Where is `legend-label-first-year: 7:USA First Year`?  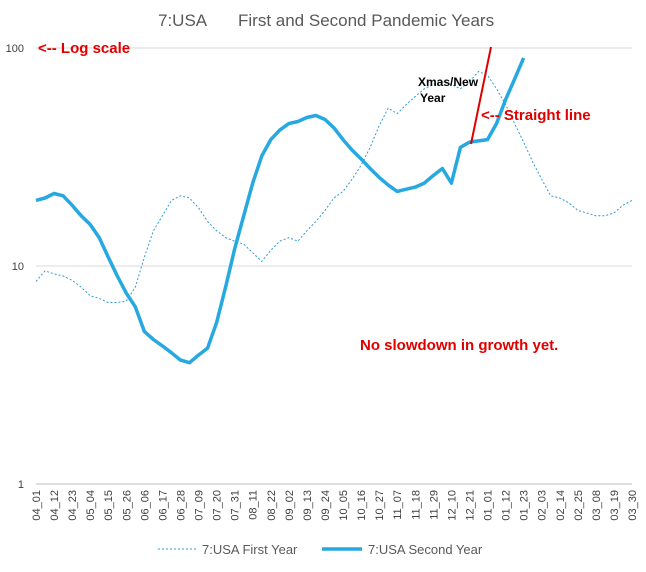
legend-label-first-year: 7:USA First Year is located at coordinates (250, 549).